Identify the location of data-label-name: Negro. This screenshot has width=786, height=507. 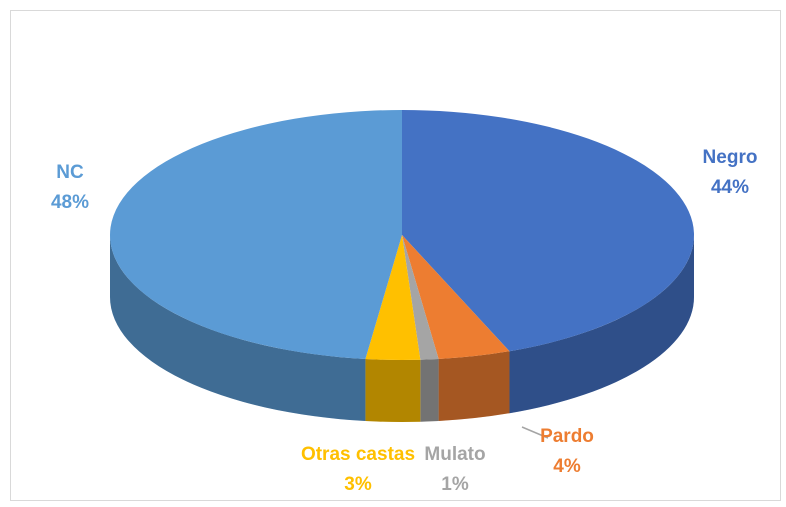
(730, 157).